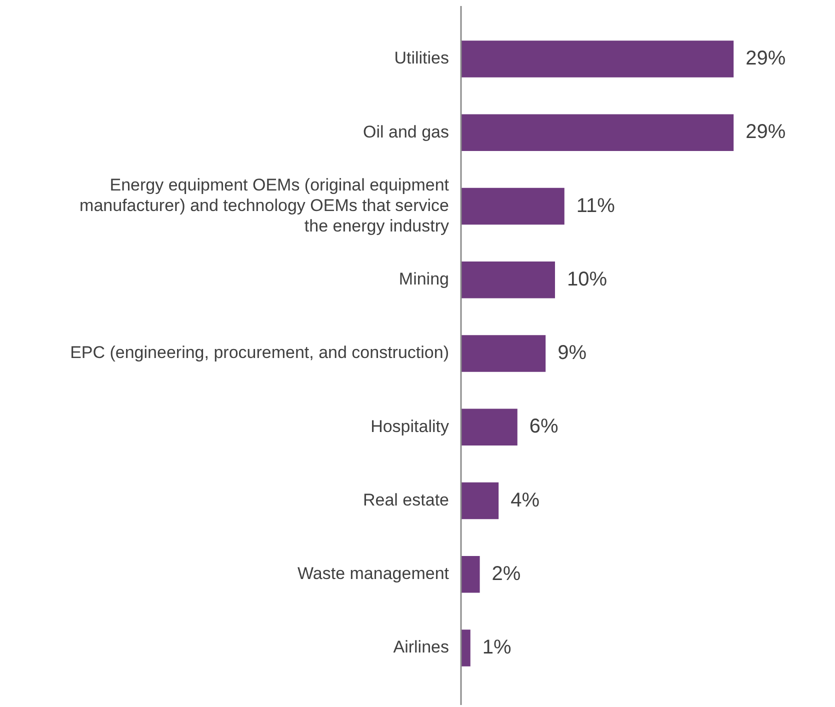 This screenshot has height=707, width=835. Describe the element at coordinates (572, 353) in the screenshot. I see `data-label: 9%` at that location.